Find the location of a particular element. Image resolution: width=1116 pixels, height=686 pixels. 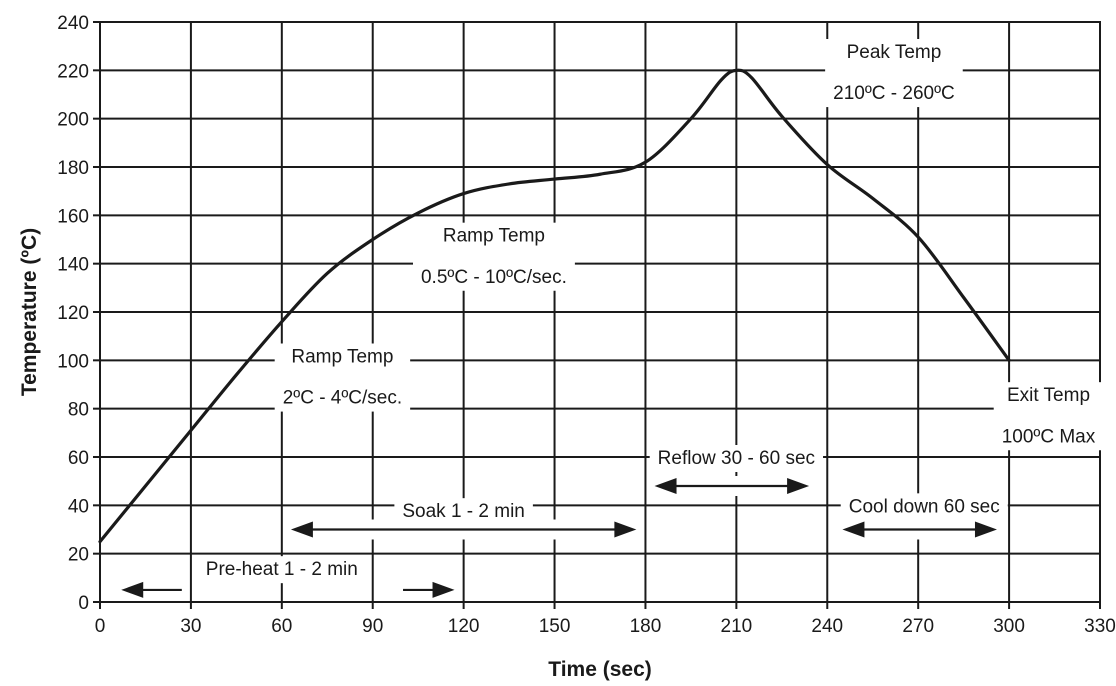

annotation-preheat: Pre-heat 1 - 2 min is located at coordinates (281, 570).